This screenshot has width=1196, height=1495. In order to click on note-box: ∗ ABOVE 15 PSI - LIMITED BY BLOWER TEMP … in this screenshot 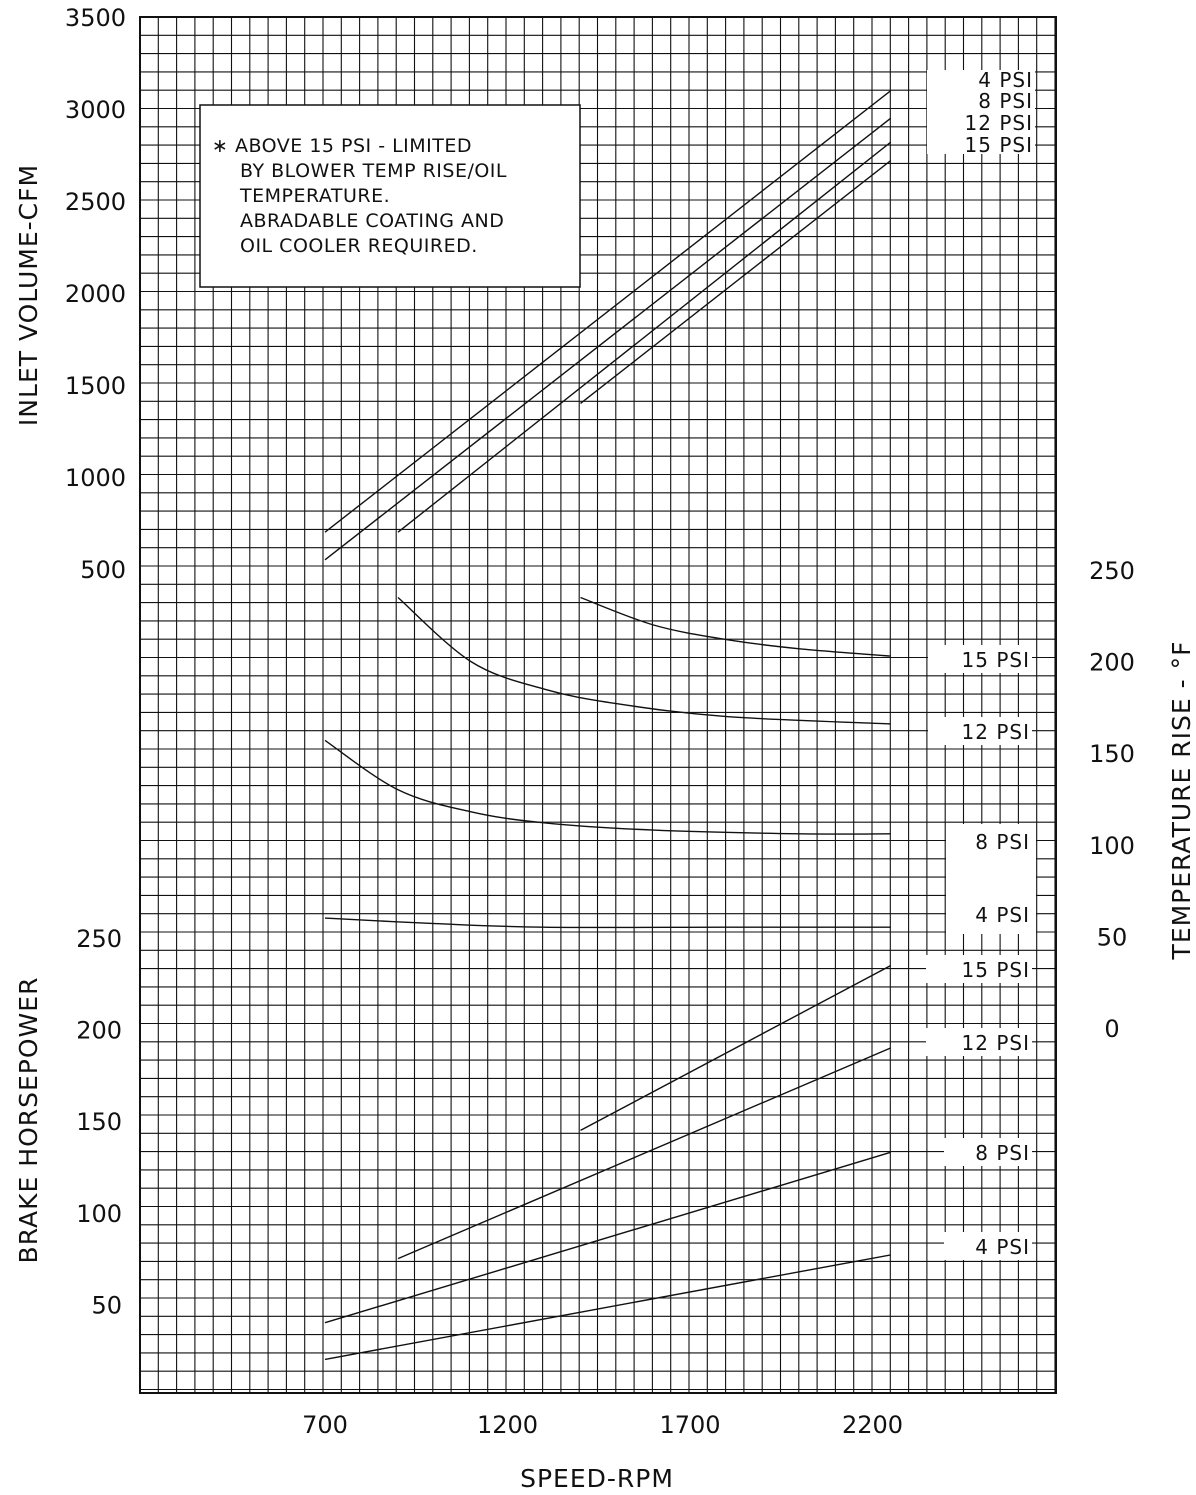, I will do `click(390, 196)`.